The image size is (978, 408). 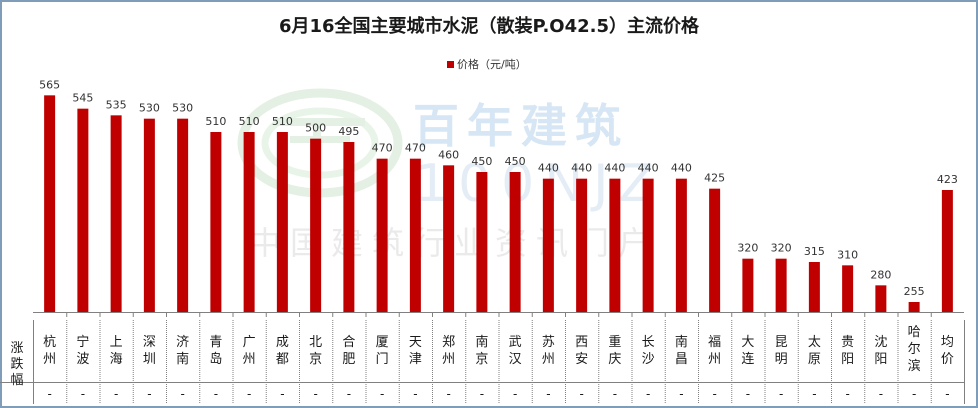 I want to click on bar-南京, so click(x=482, y=242).